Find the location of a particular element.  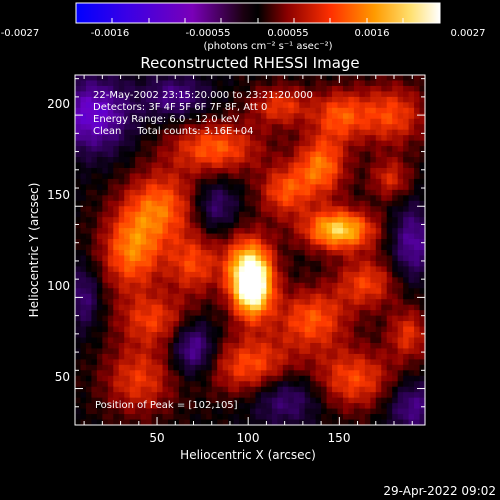

colorbar-tick-label-5: 0.0027 is located at coordinates (468, 33).